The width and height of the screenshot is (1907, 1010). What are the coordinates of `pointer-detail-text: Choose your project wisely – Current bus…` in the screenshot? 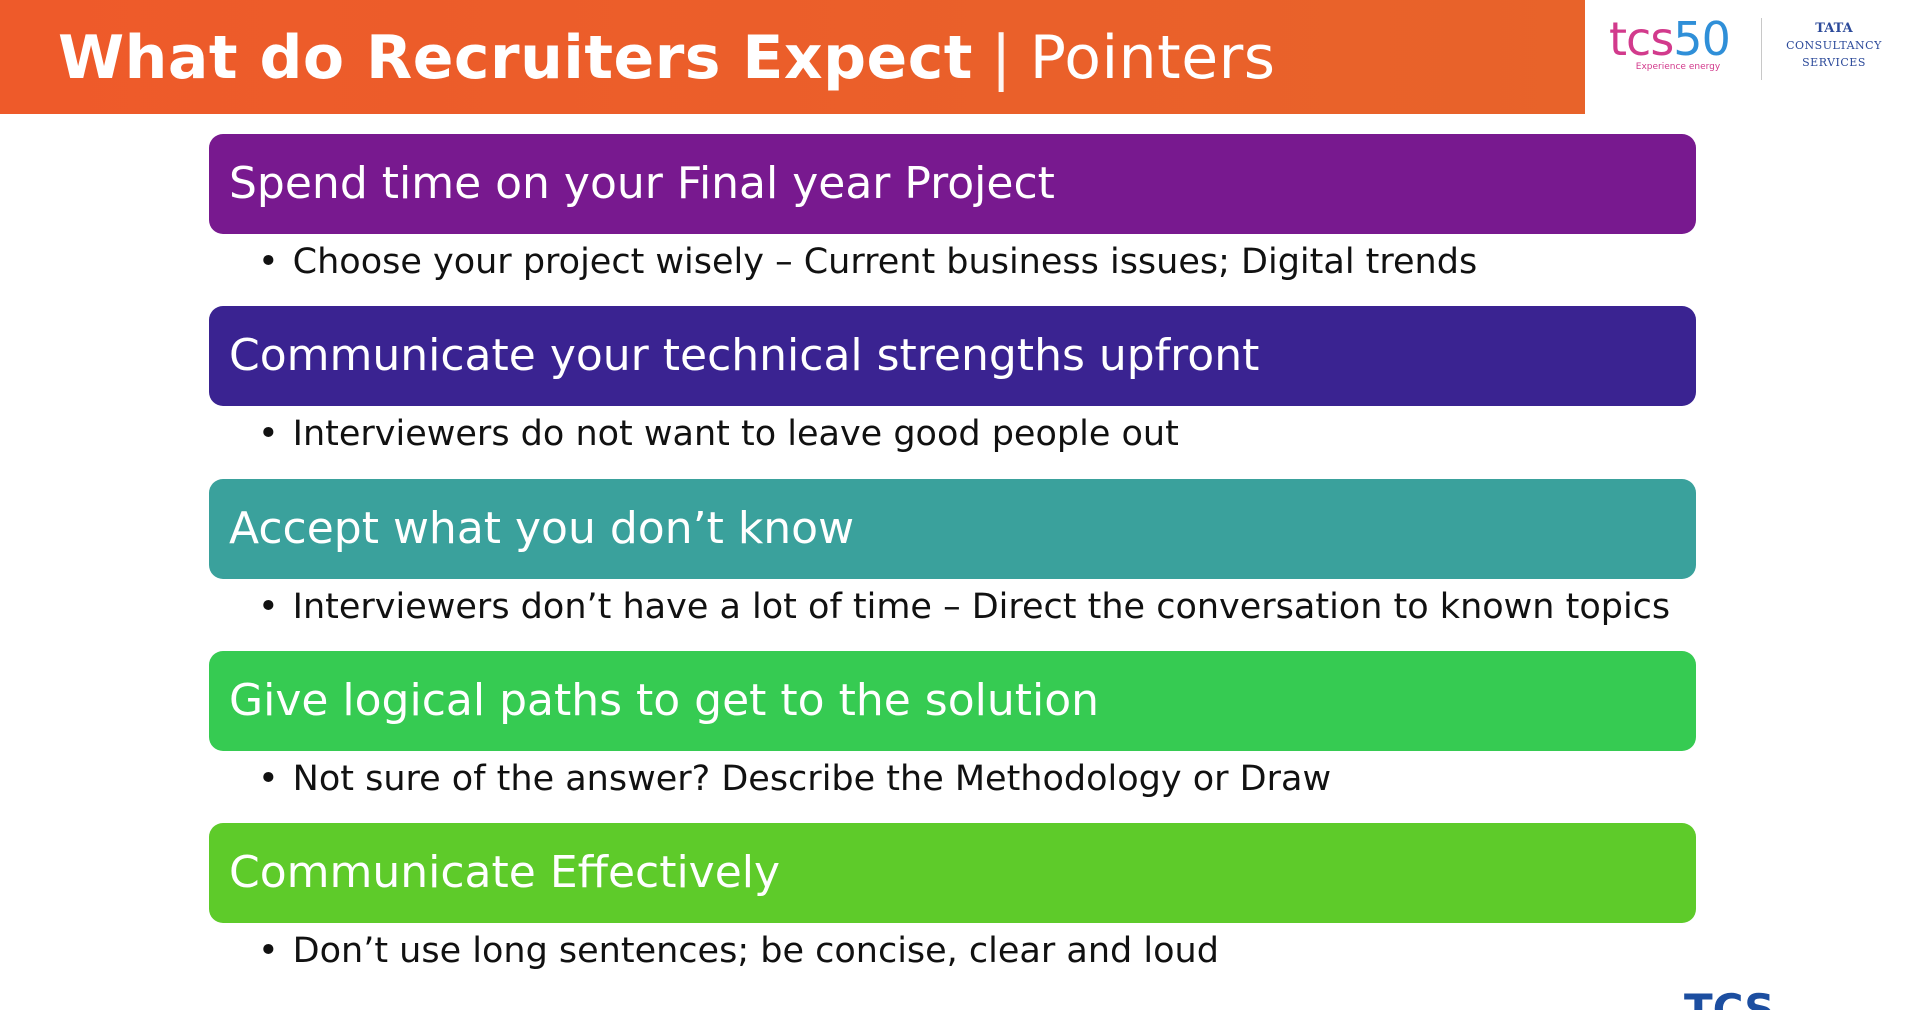 It's located at (885, 262).